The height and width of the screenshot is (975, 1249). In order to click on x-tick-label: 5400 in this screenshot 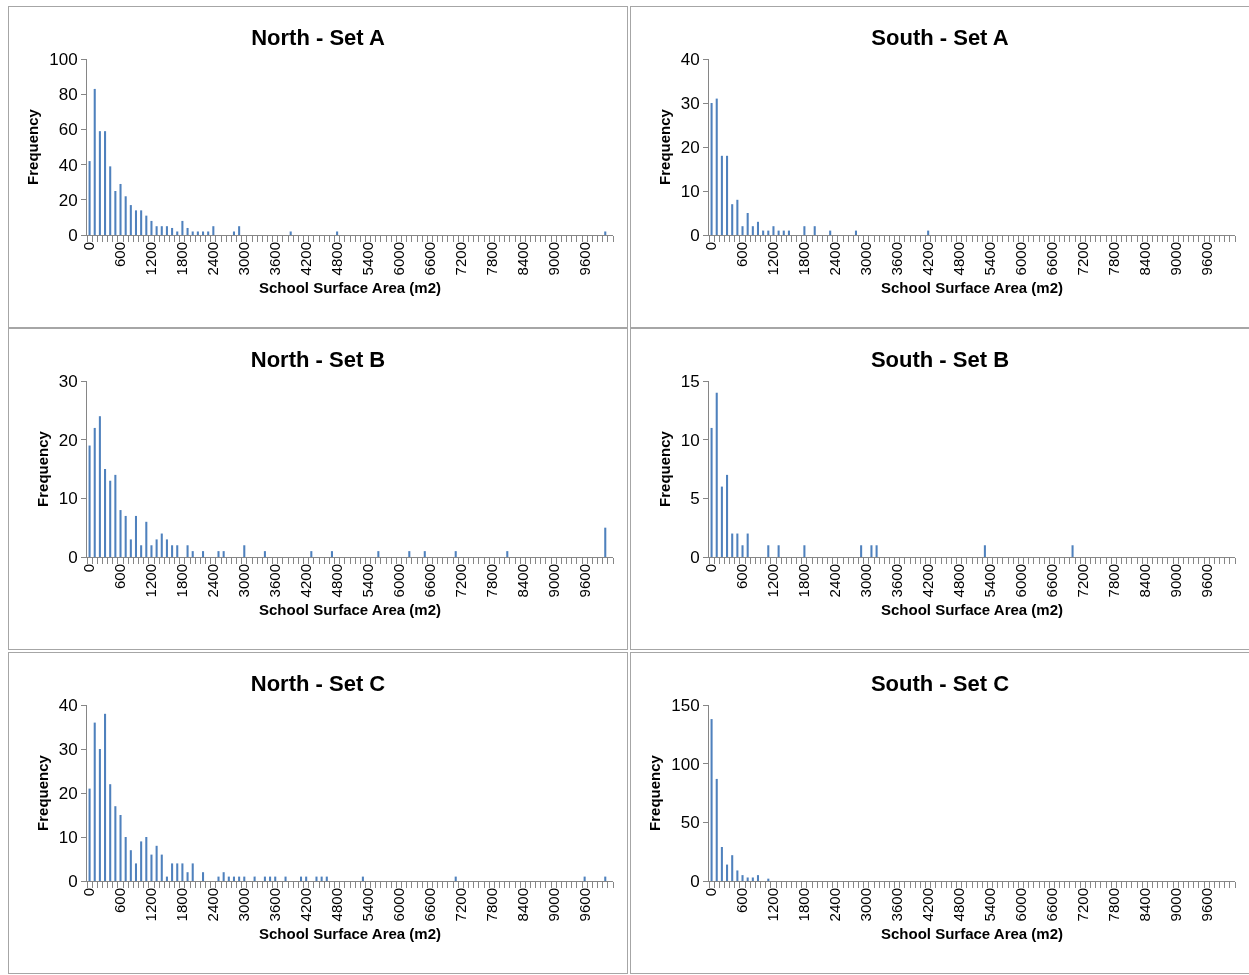, I will do `click(989, 905)`.